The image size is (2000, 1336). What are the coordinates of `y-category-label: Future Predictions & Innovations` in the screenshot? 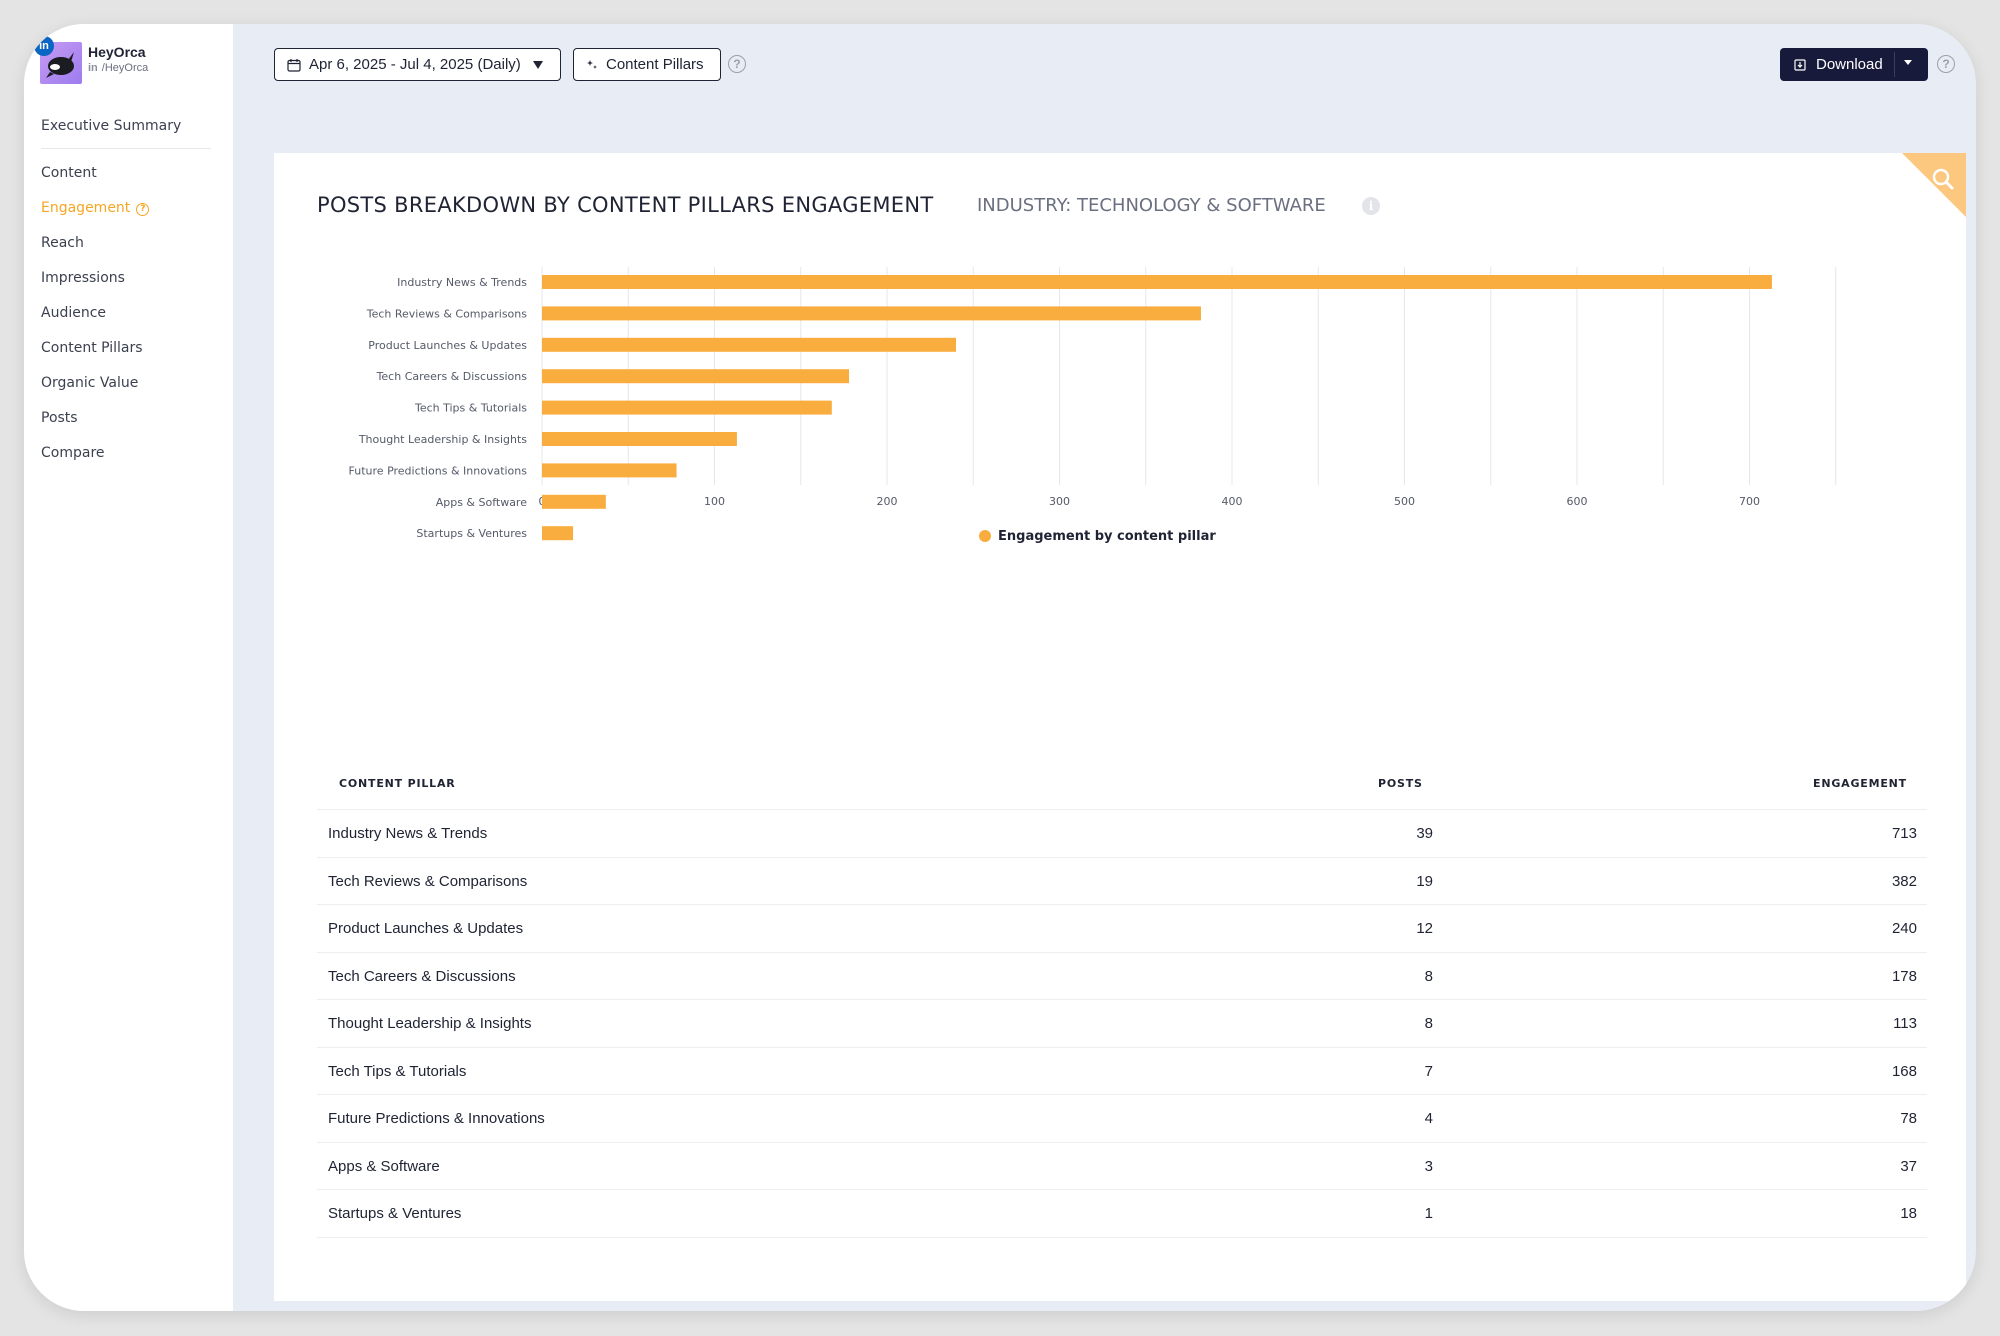 It's located at (438, 470).